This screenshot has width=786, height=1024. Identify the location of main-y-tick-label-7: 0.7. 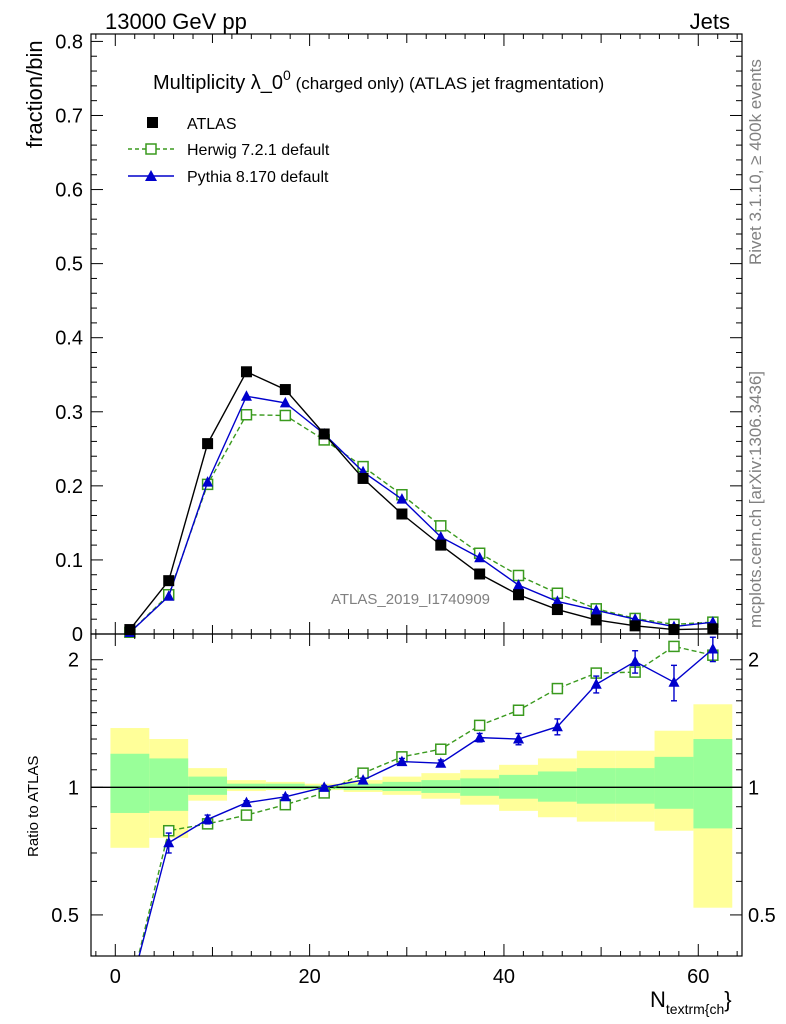
(69, 116).